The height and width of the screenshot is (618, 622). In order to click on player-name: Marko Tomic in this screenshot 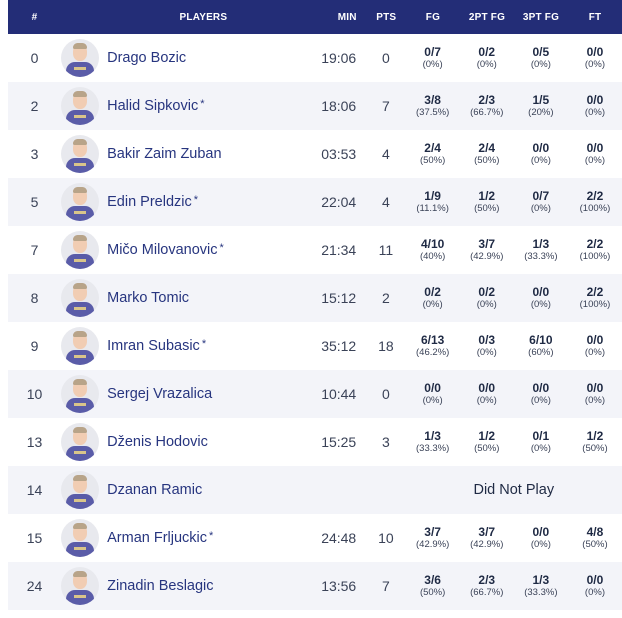, I will do `click(148, 298)`.